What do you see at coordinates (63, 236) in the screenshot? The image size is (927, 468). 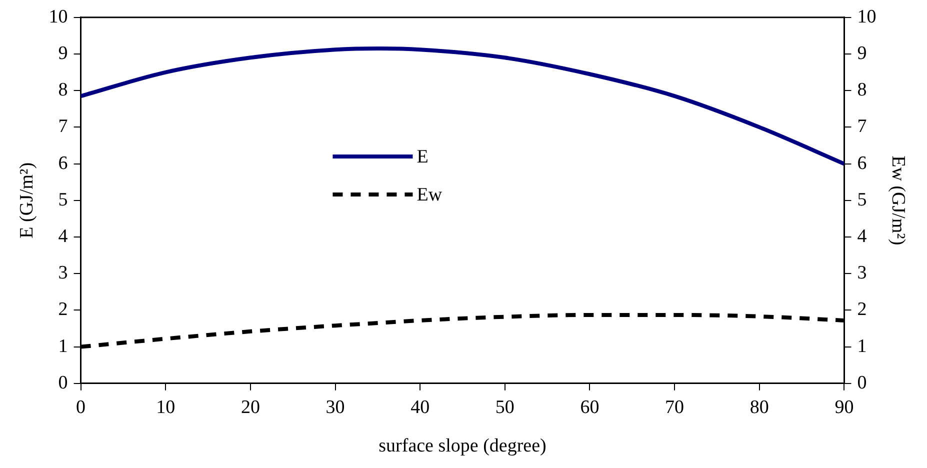 I see `y-tick-label: 4` at bounding box center [63, 236].